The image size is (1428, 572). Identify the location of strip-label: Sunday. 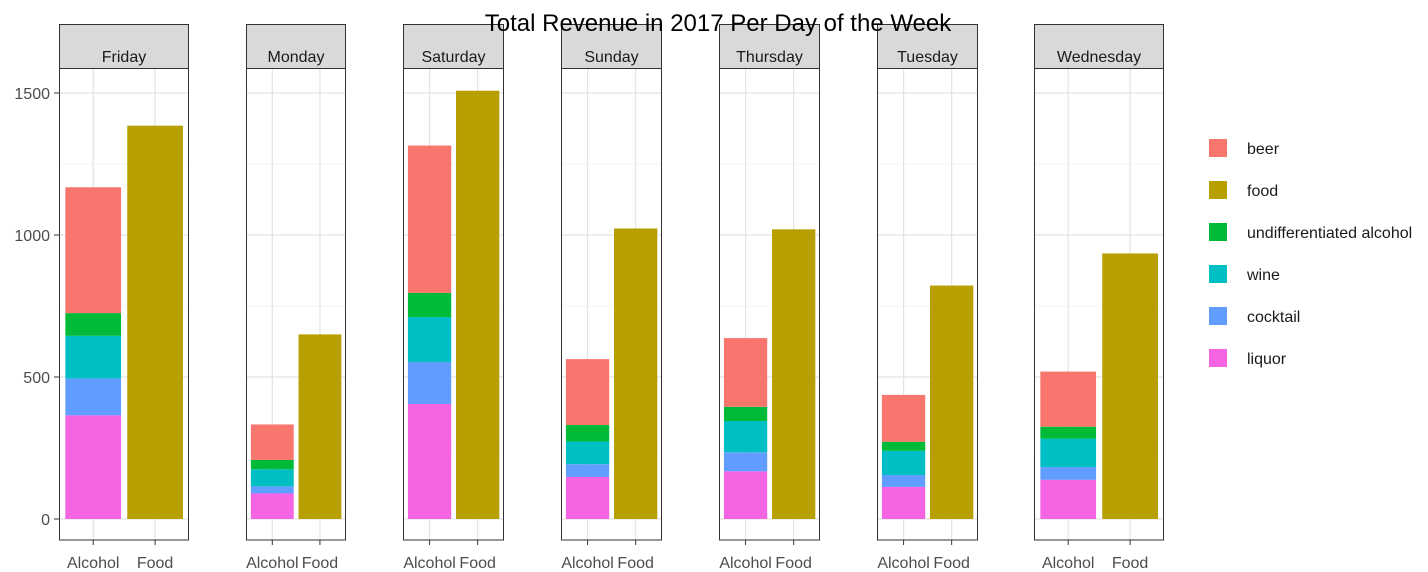
(611, 57).